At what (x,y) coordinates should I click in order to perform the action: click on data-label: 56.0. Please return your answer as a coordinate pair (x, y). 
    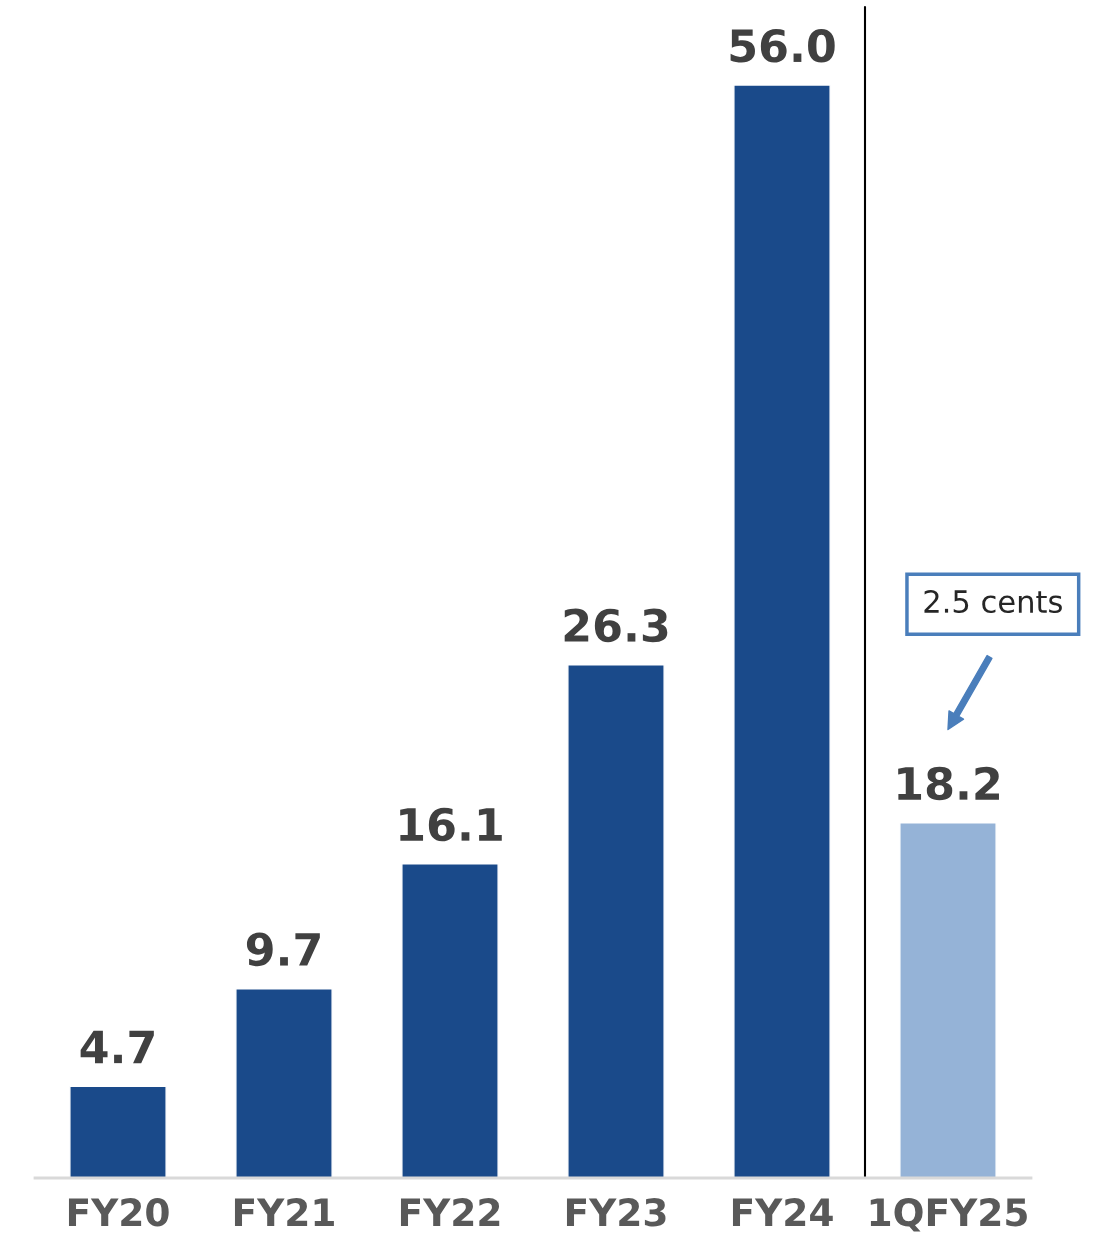
    Looking at the image, I should click on (782, 45).